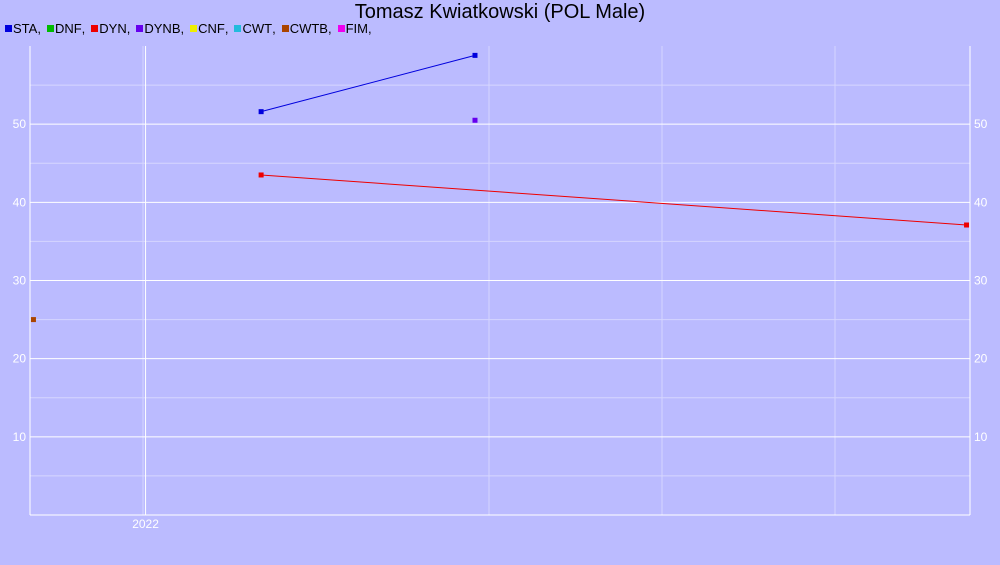  What do you see at coordinates (33, 320) in the screenshot?
I see `data-point-cwtb` at bounding box center [33, 320].